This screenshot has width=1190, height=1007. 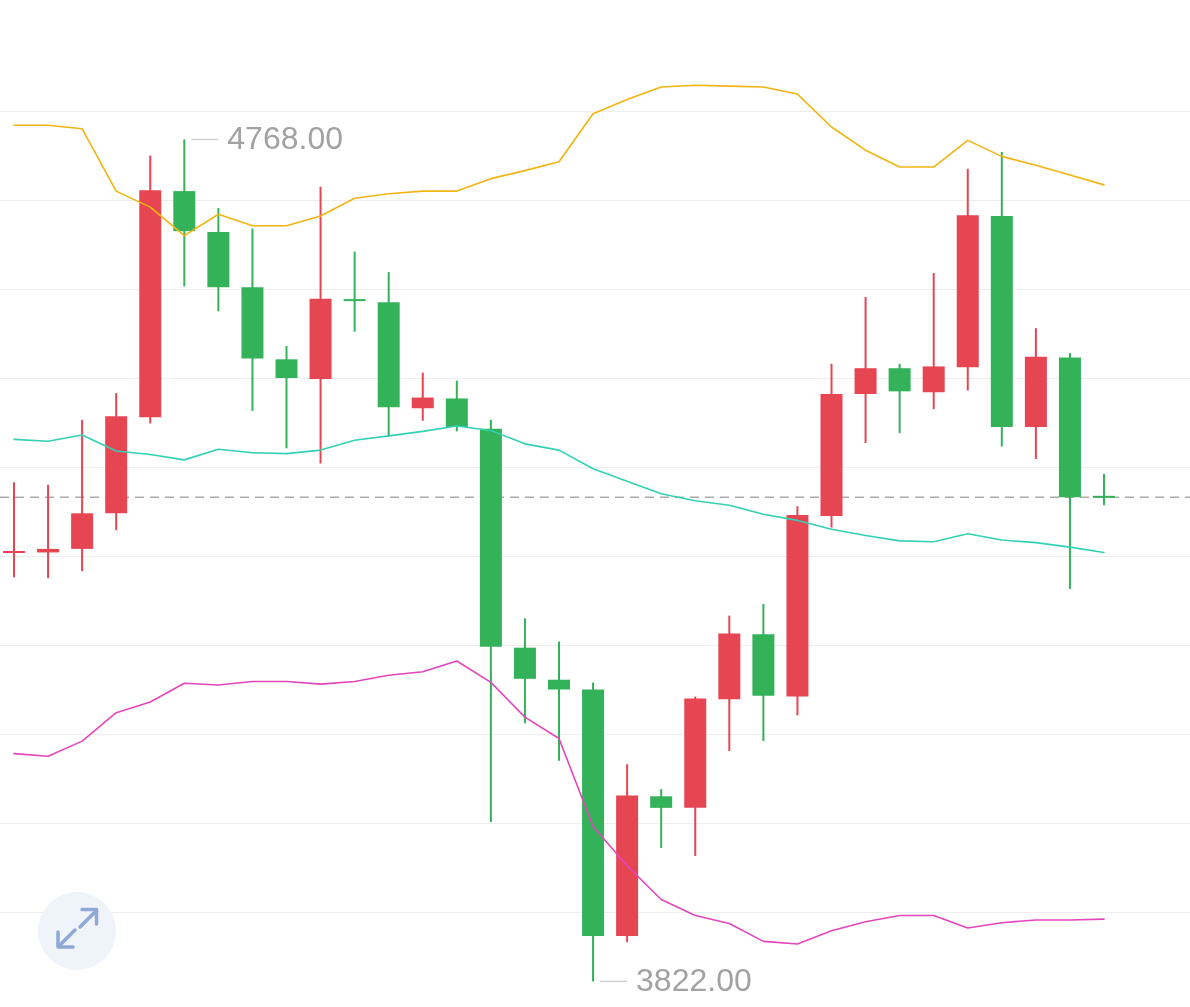 I want to click on annotation: 3822.00, so click(x=694, y=980).